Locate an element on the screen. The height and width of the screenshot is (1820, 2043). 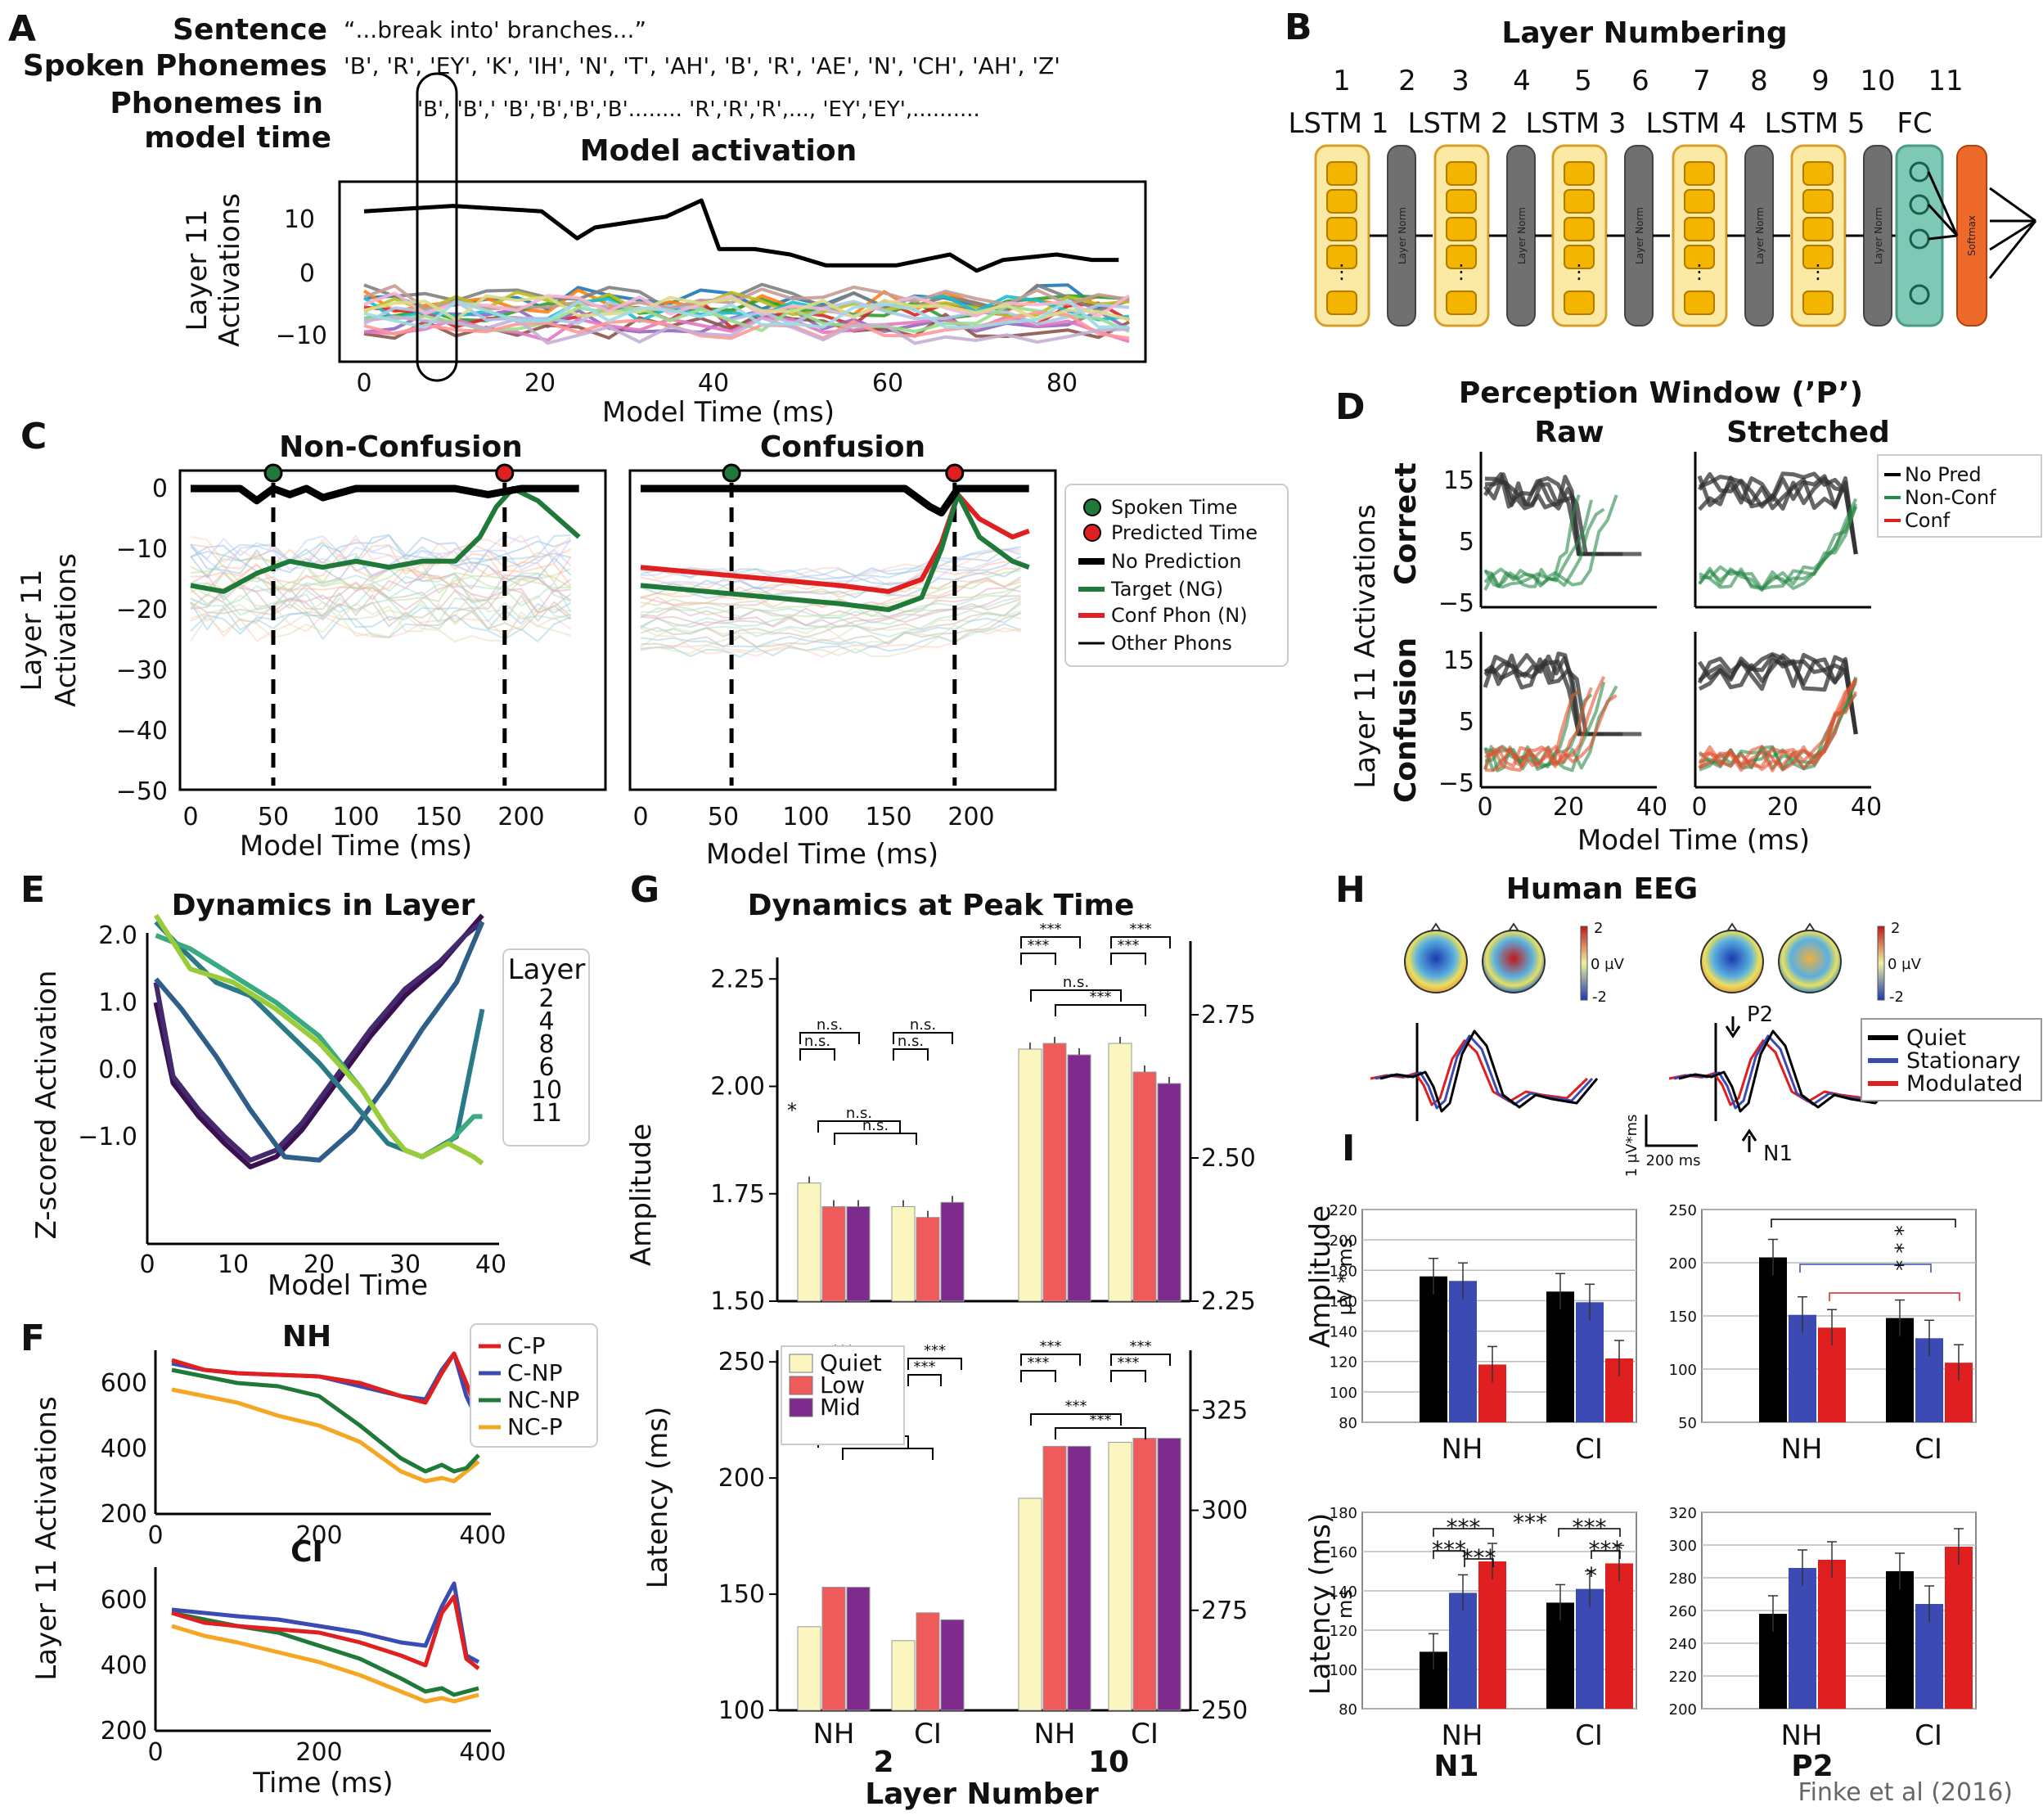
scale-y-label: 1 µV*ms is located at coordinates (1632, 1146).